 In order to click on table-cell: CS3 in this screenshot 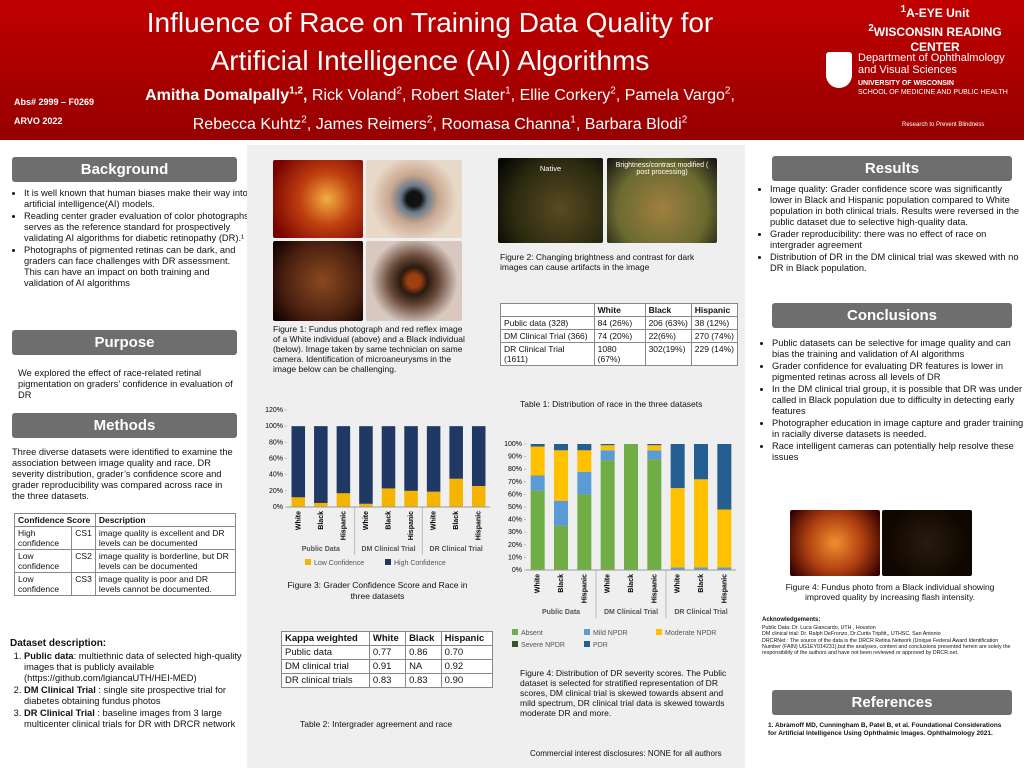, I will do `click(83, 584)`.